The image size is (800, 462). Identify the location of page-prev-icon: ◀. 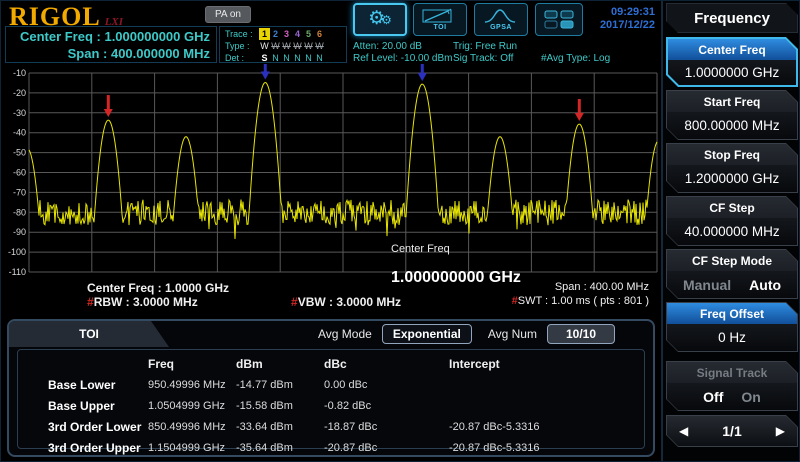
(684, 431).